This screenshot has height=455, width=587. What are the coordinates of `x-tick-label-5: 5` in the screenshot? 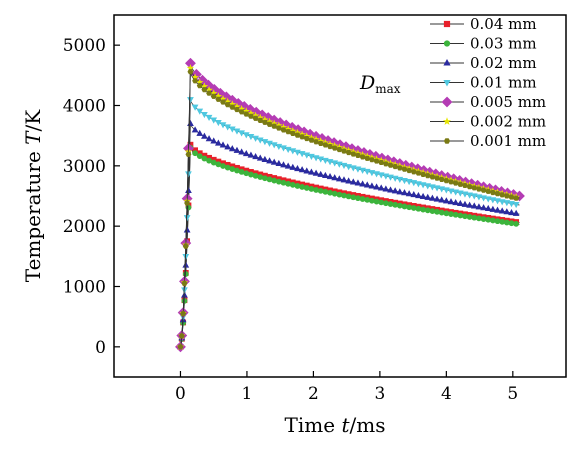 It's located at (512, 394).